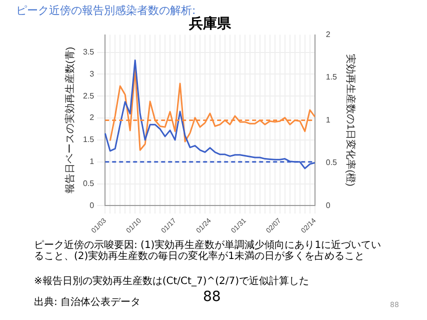 The height and width of the screenshot is (320, 427). What do you see at coordinates (332, 163) in the screenshot?
I see `y2-tick-label: 0.5` at bounding box center [332, 163].